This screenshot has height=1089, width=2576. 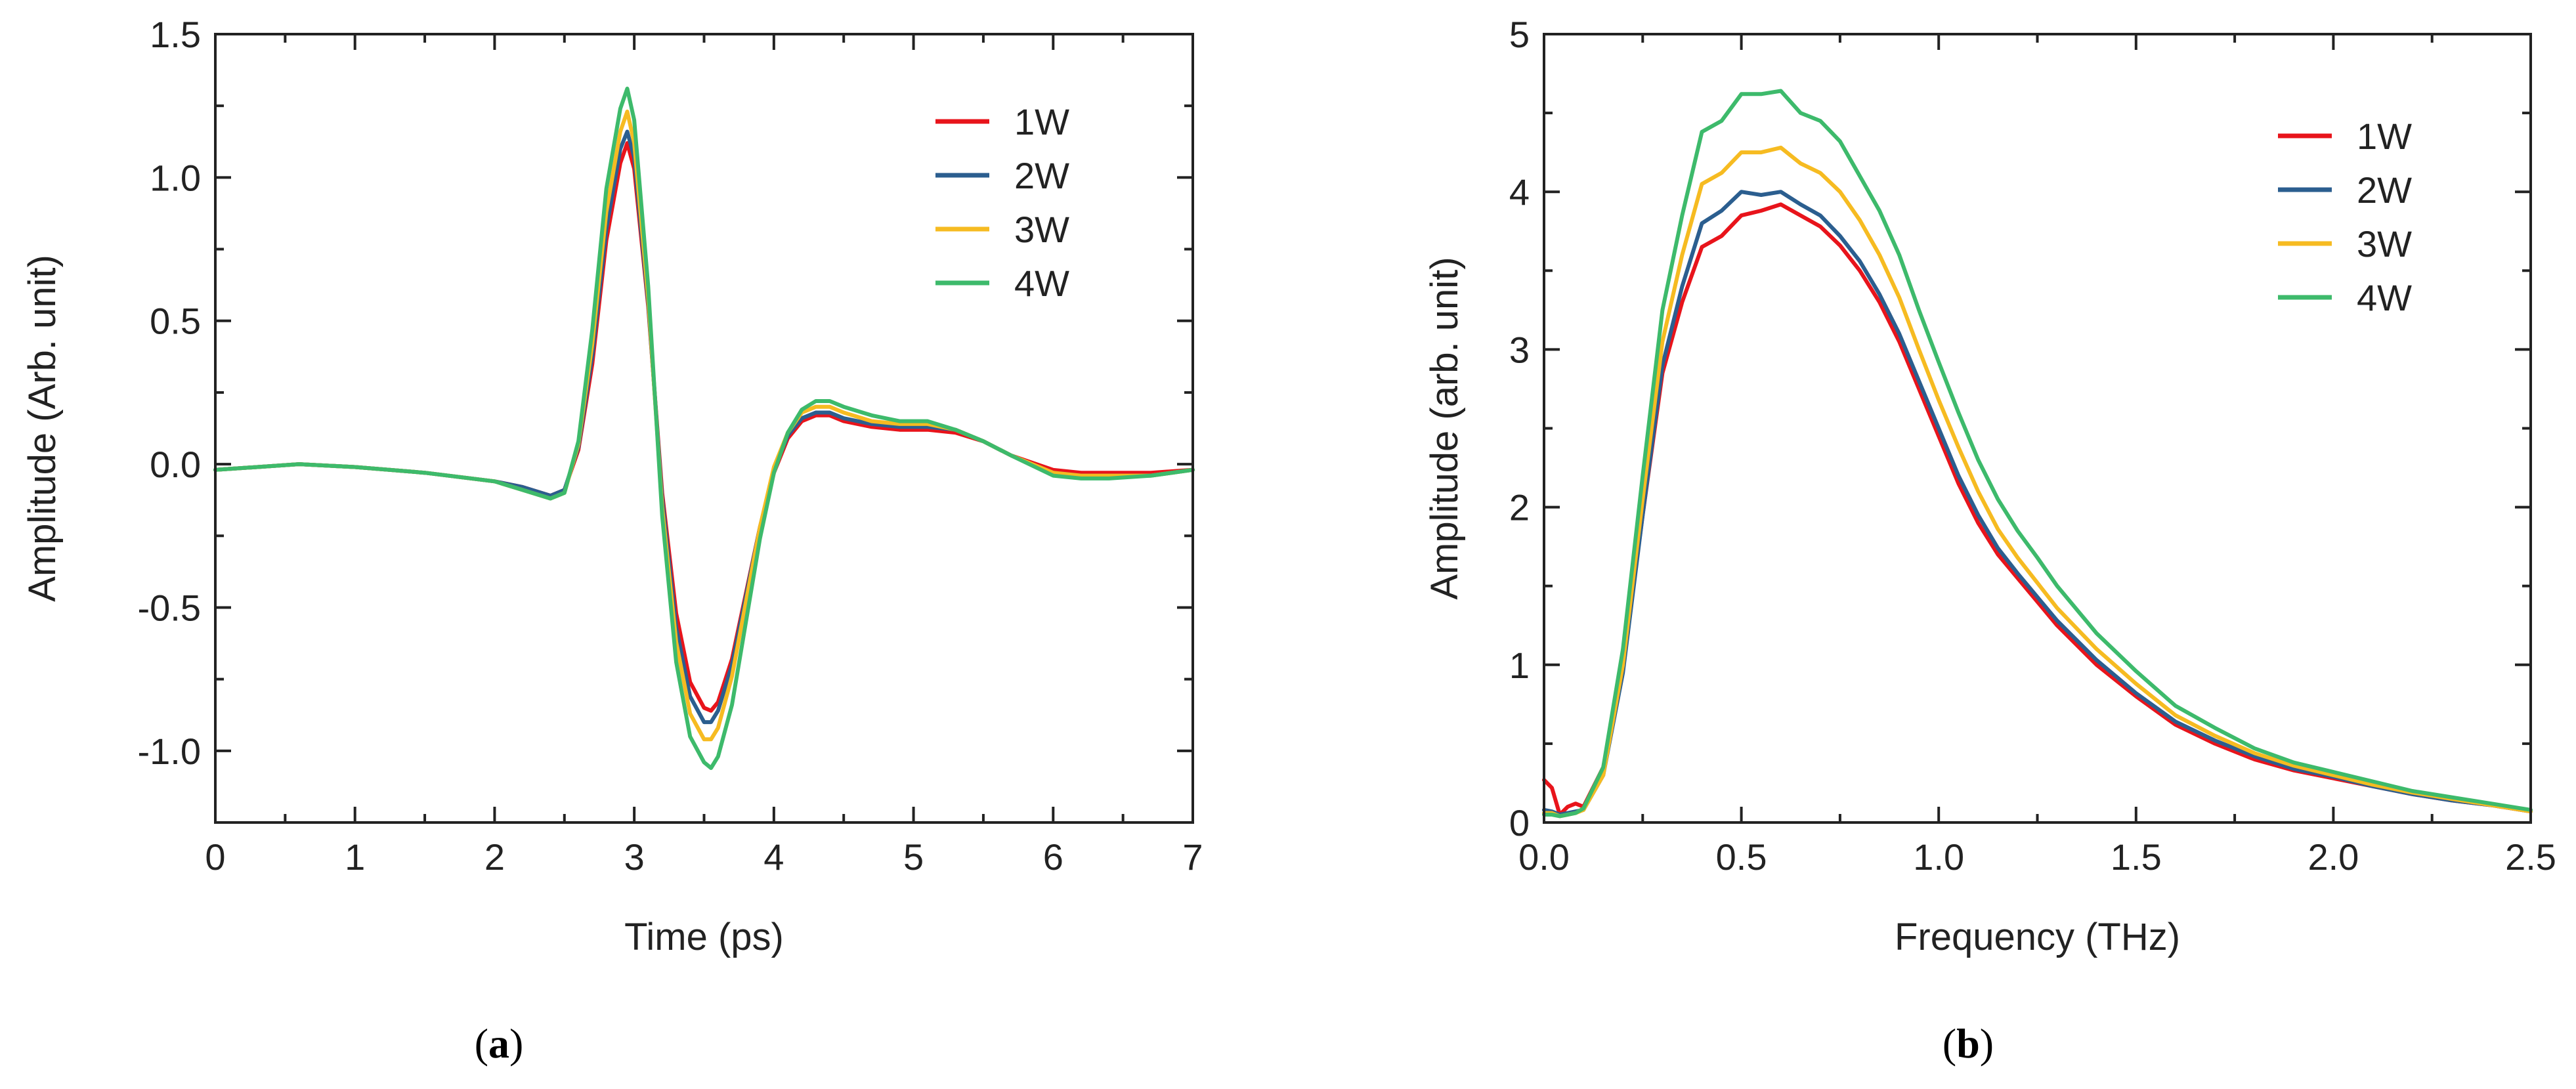 I want to click on frequency-domain-y-tick-label: 3, so click(x=1520, y=349).